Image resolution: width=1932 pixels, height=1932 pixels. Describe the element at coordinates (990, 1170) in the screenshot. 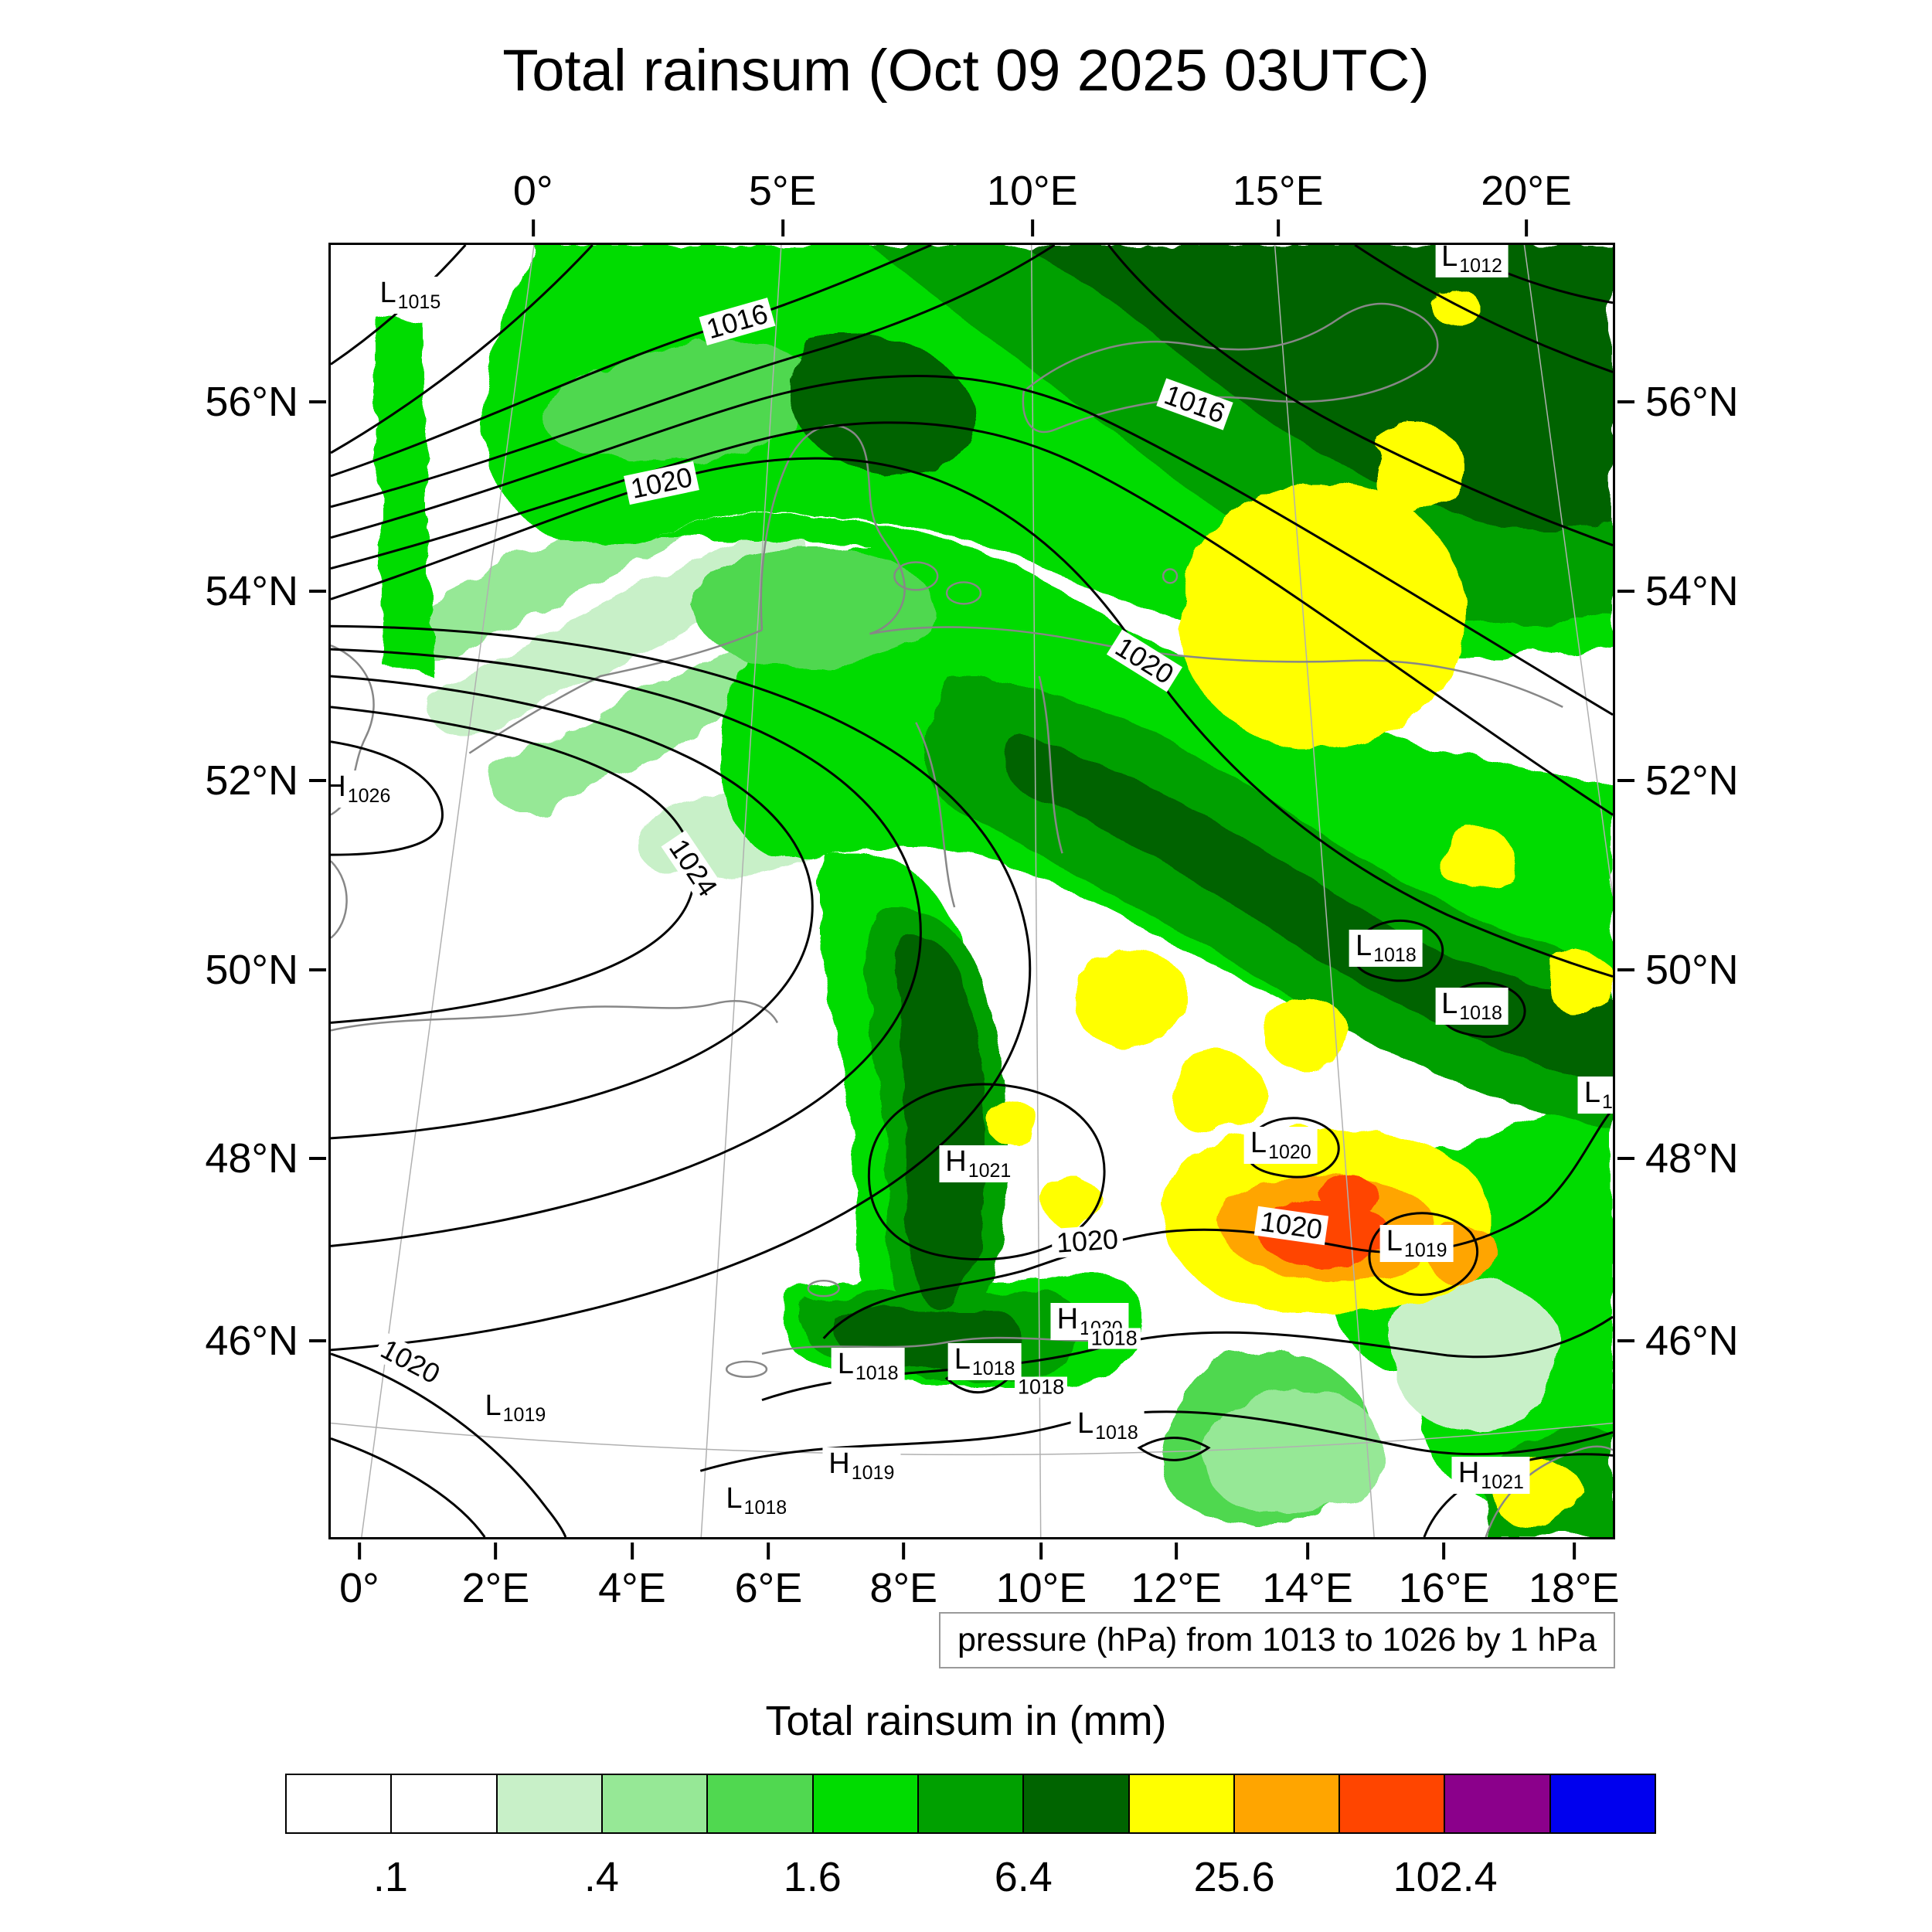

I see `pressure-center-value: 1021` at that location.